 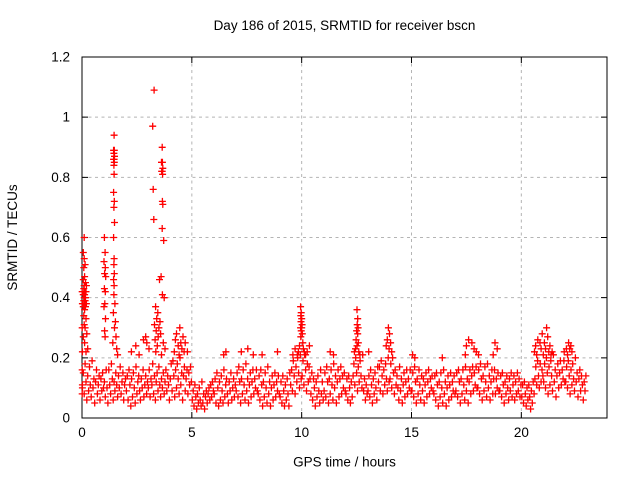 I want to click on y-tick-label: 0.8, so click(x=60, y=177).